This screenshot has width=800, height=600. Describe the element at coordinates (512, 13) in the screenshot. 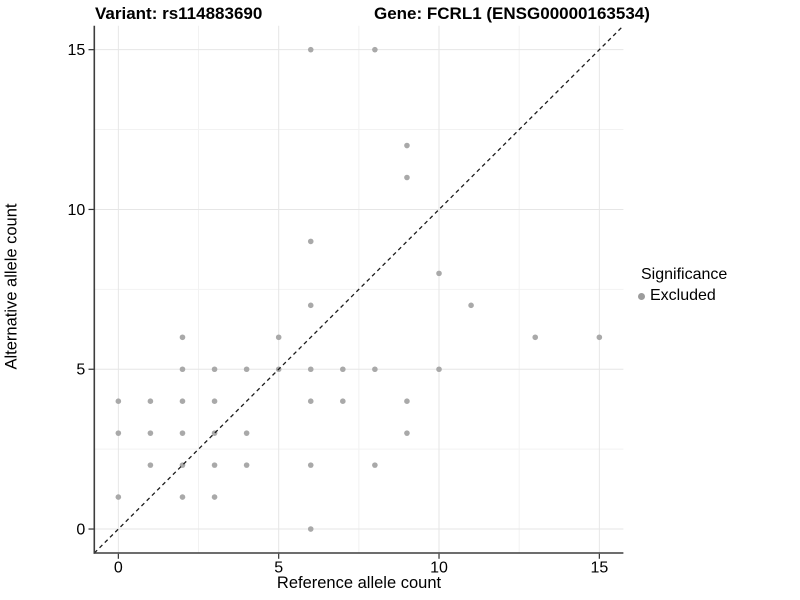

I see `plot-title-gene: Gene: FCRL1 (ENSG00000163534)` at that location.